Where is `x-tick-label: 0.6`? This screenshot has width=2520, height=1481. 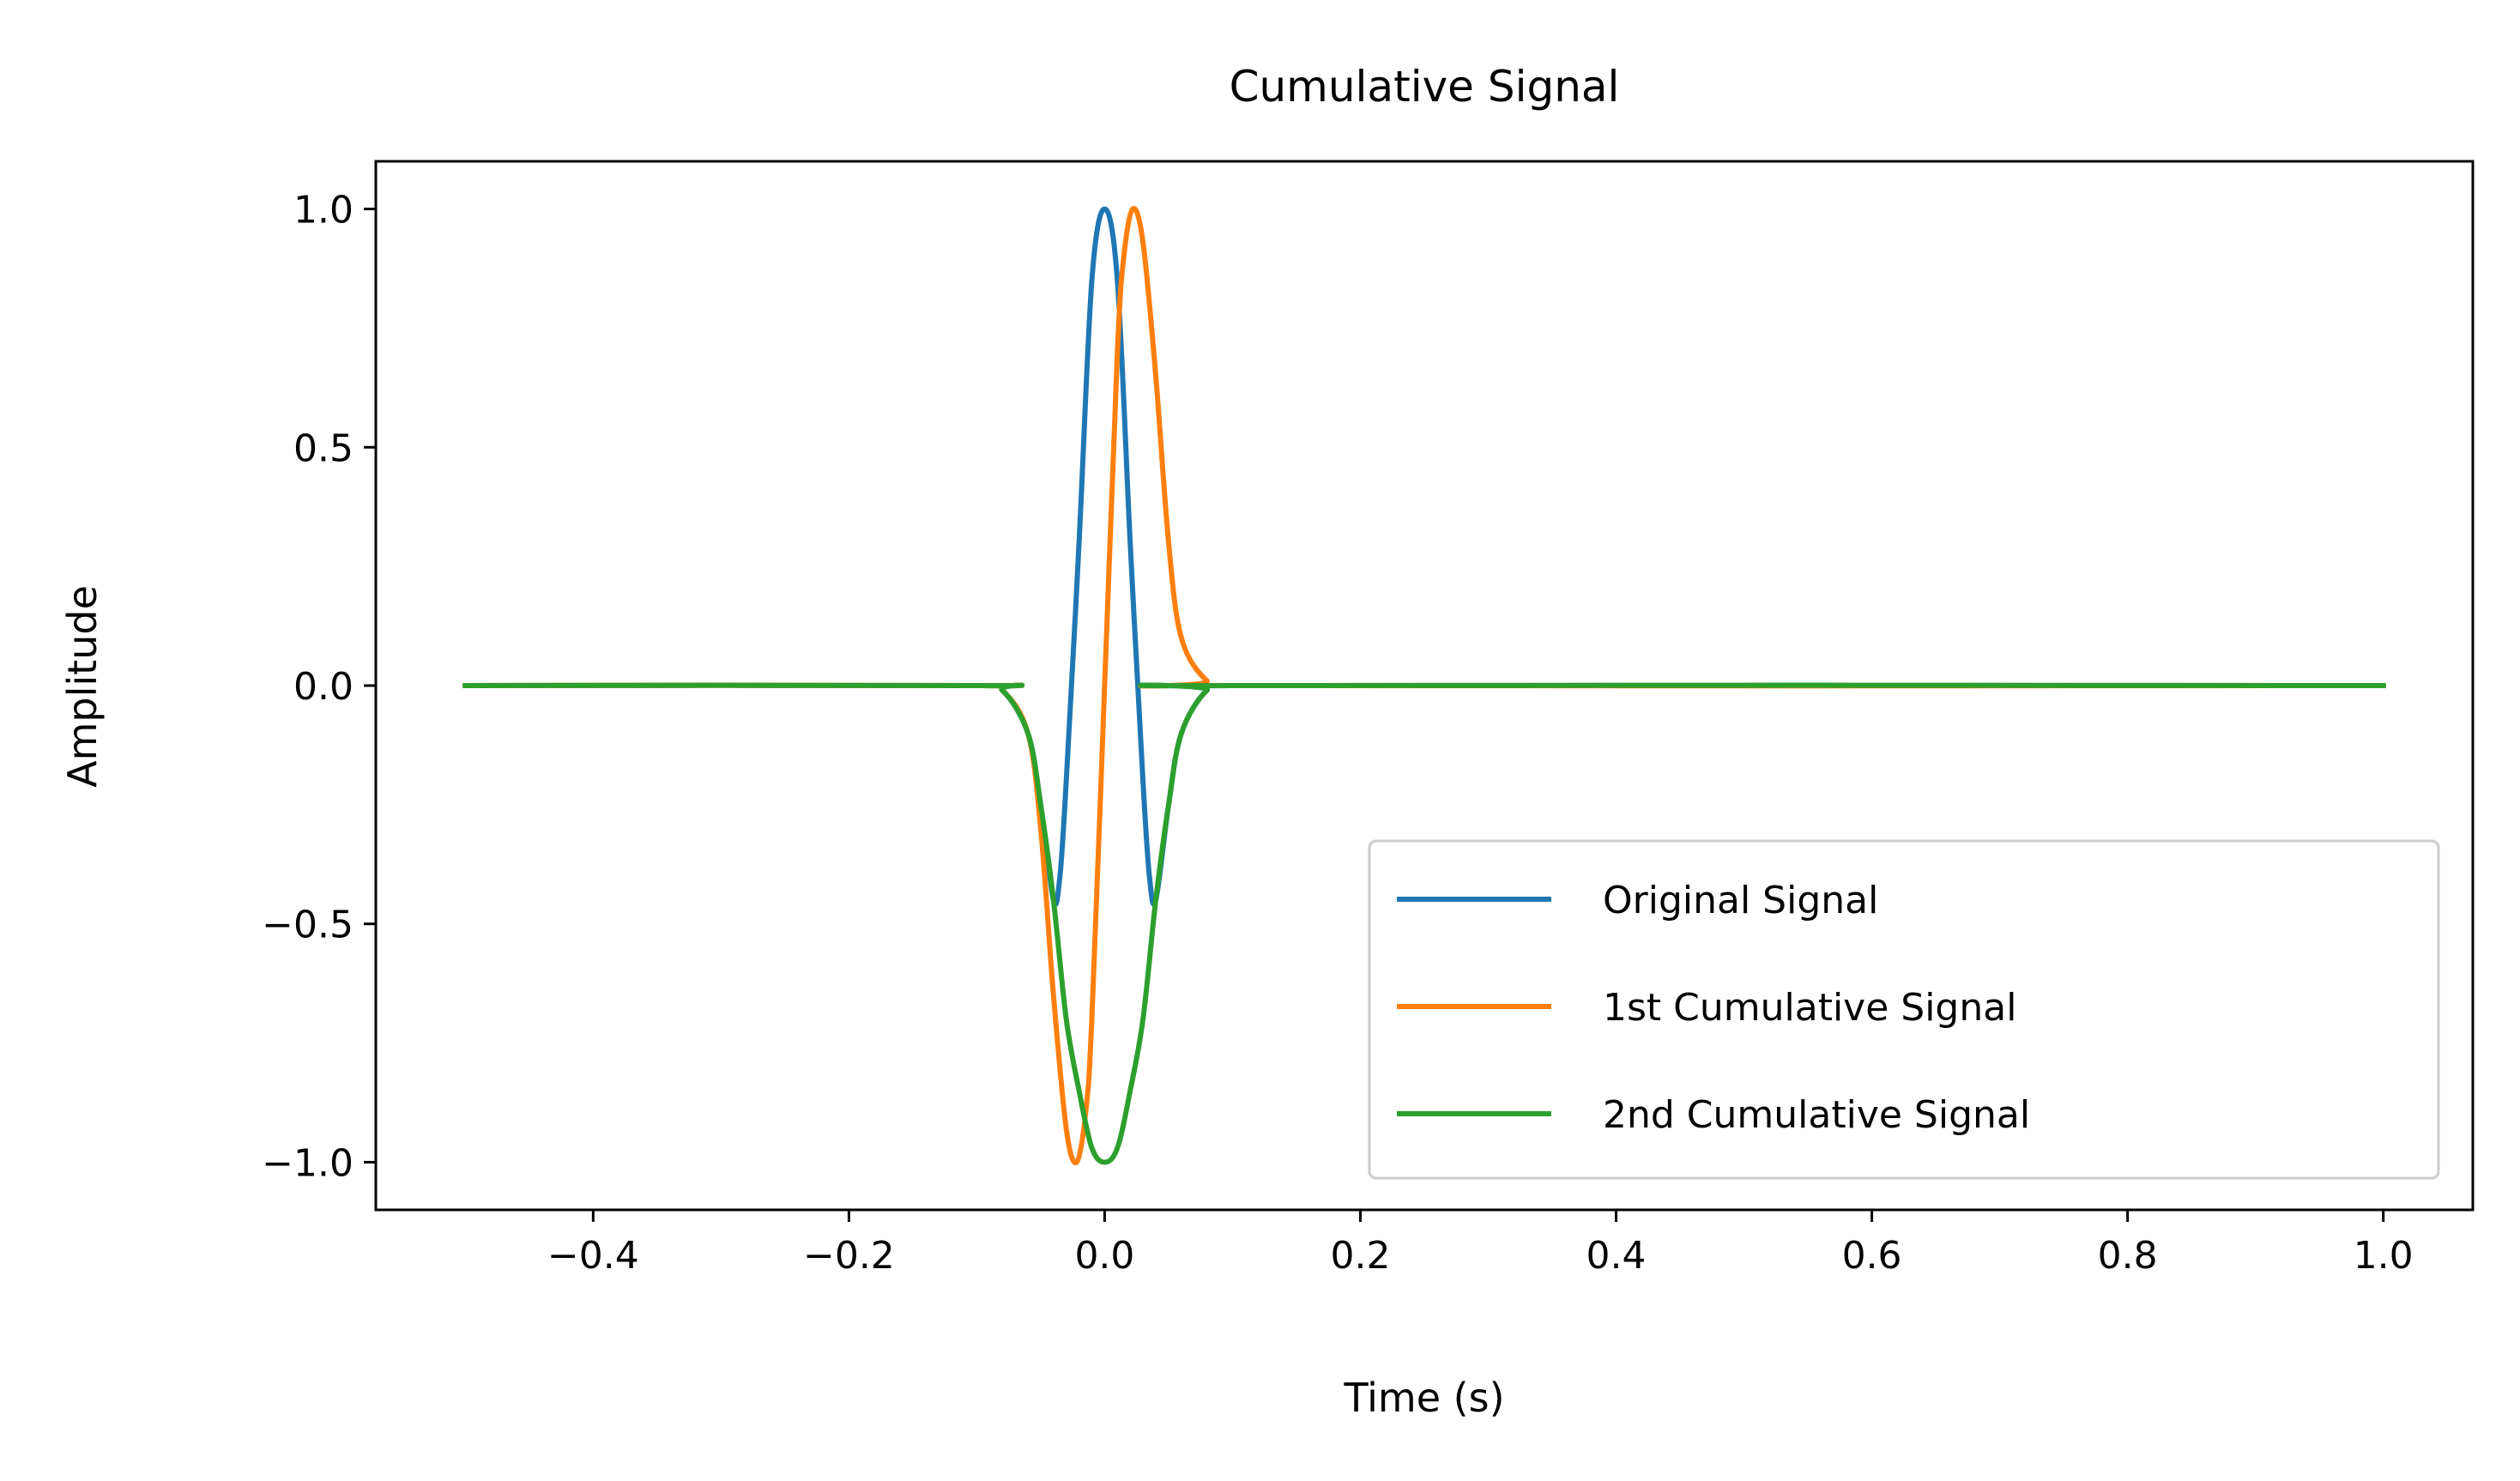 x-tick-label: 0.6 is located at coordinates (1872, 1256).